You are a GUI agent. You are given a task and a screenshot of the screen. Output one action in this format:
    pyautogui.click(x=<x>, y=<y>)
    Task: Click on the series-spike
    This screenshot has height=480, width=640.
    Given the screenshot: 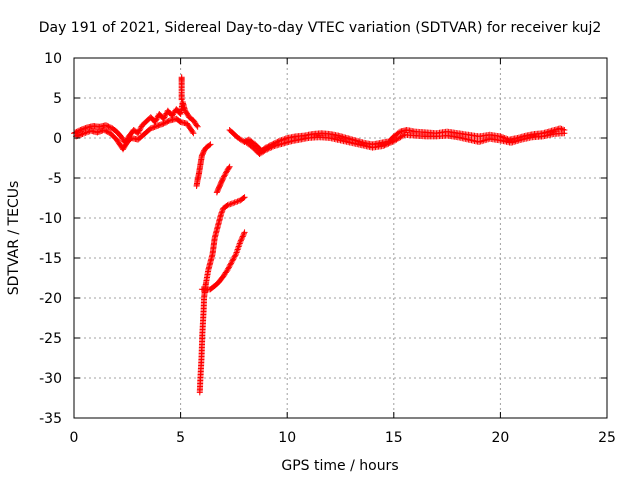 What is the action you would take?
    pyautogui.click(x=181, y=88)
    